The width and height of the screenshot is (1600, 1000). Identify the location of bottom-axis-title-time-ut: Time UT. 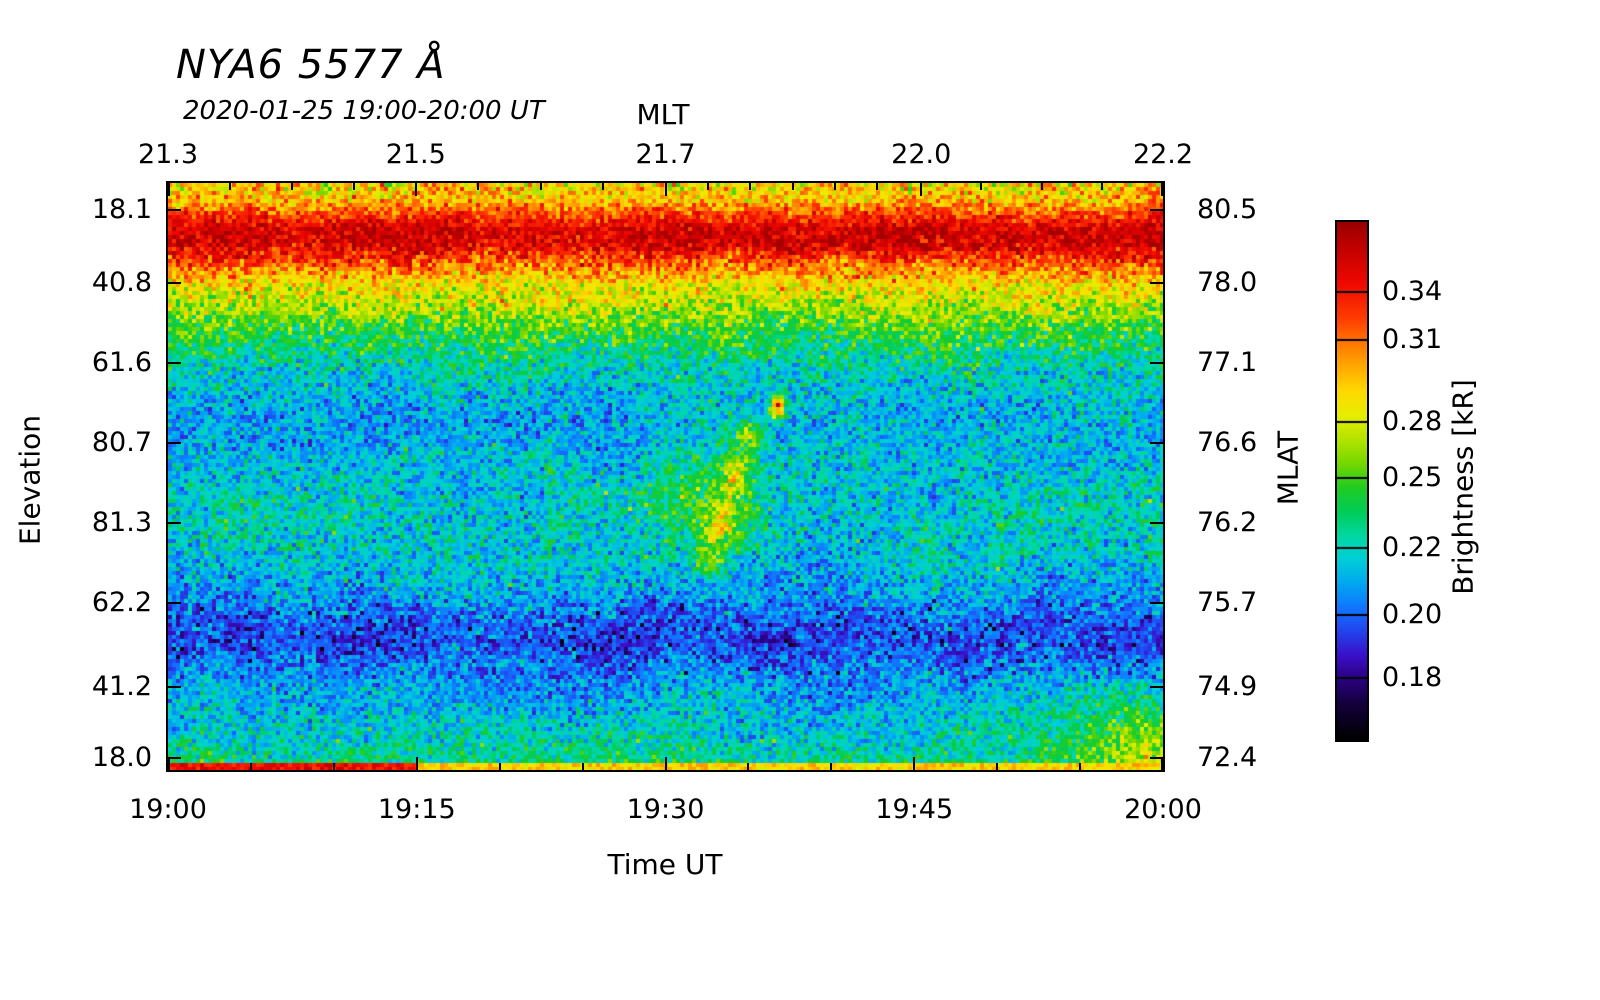
(665, 864).